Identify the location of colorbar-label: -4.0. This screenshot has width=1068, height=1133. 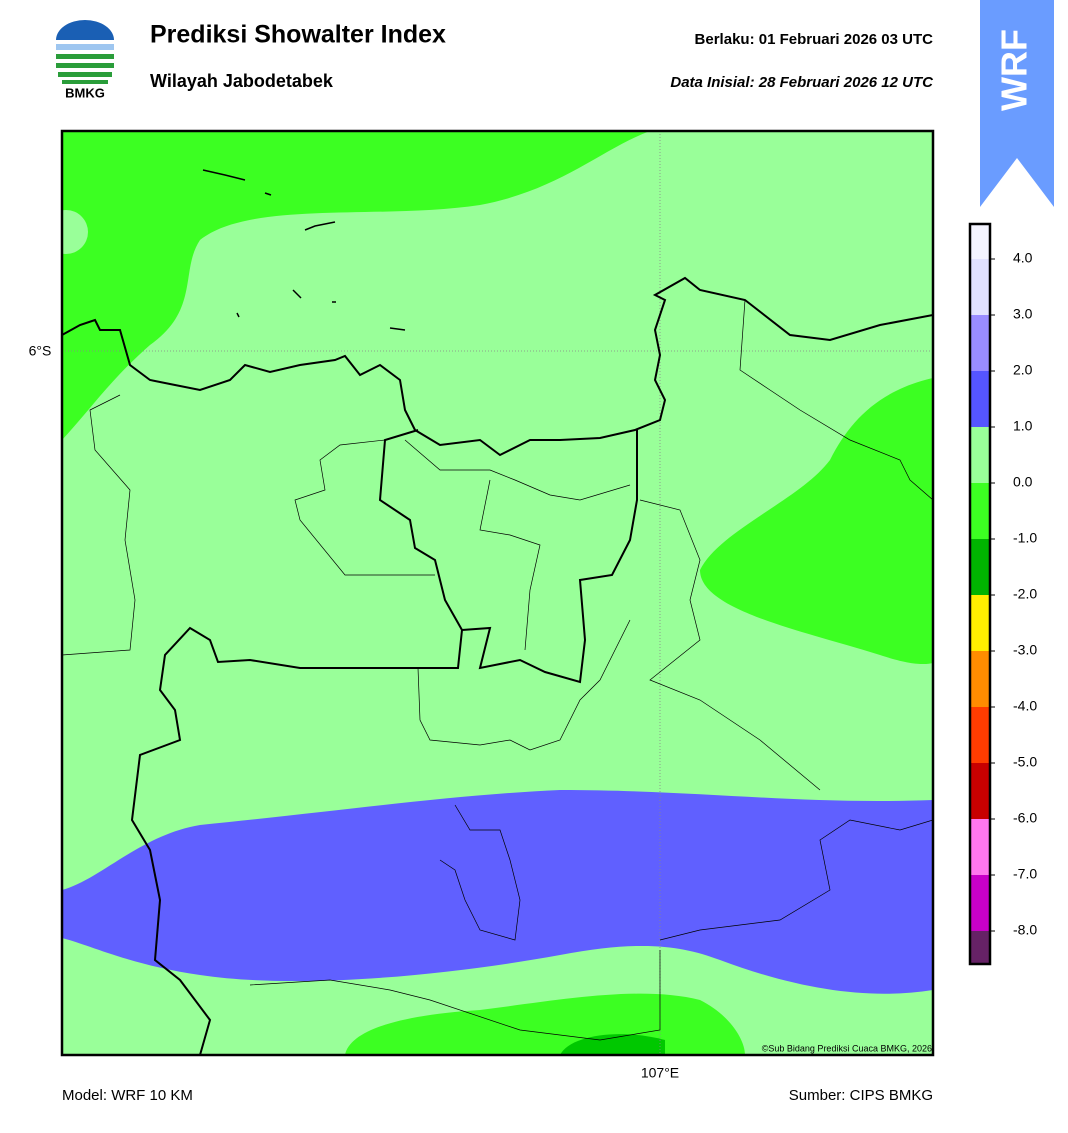
(1025, 706).